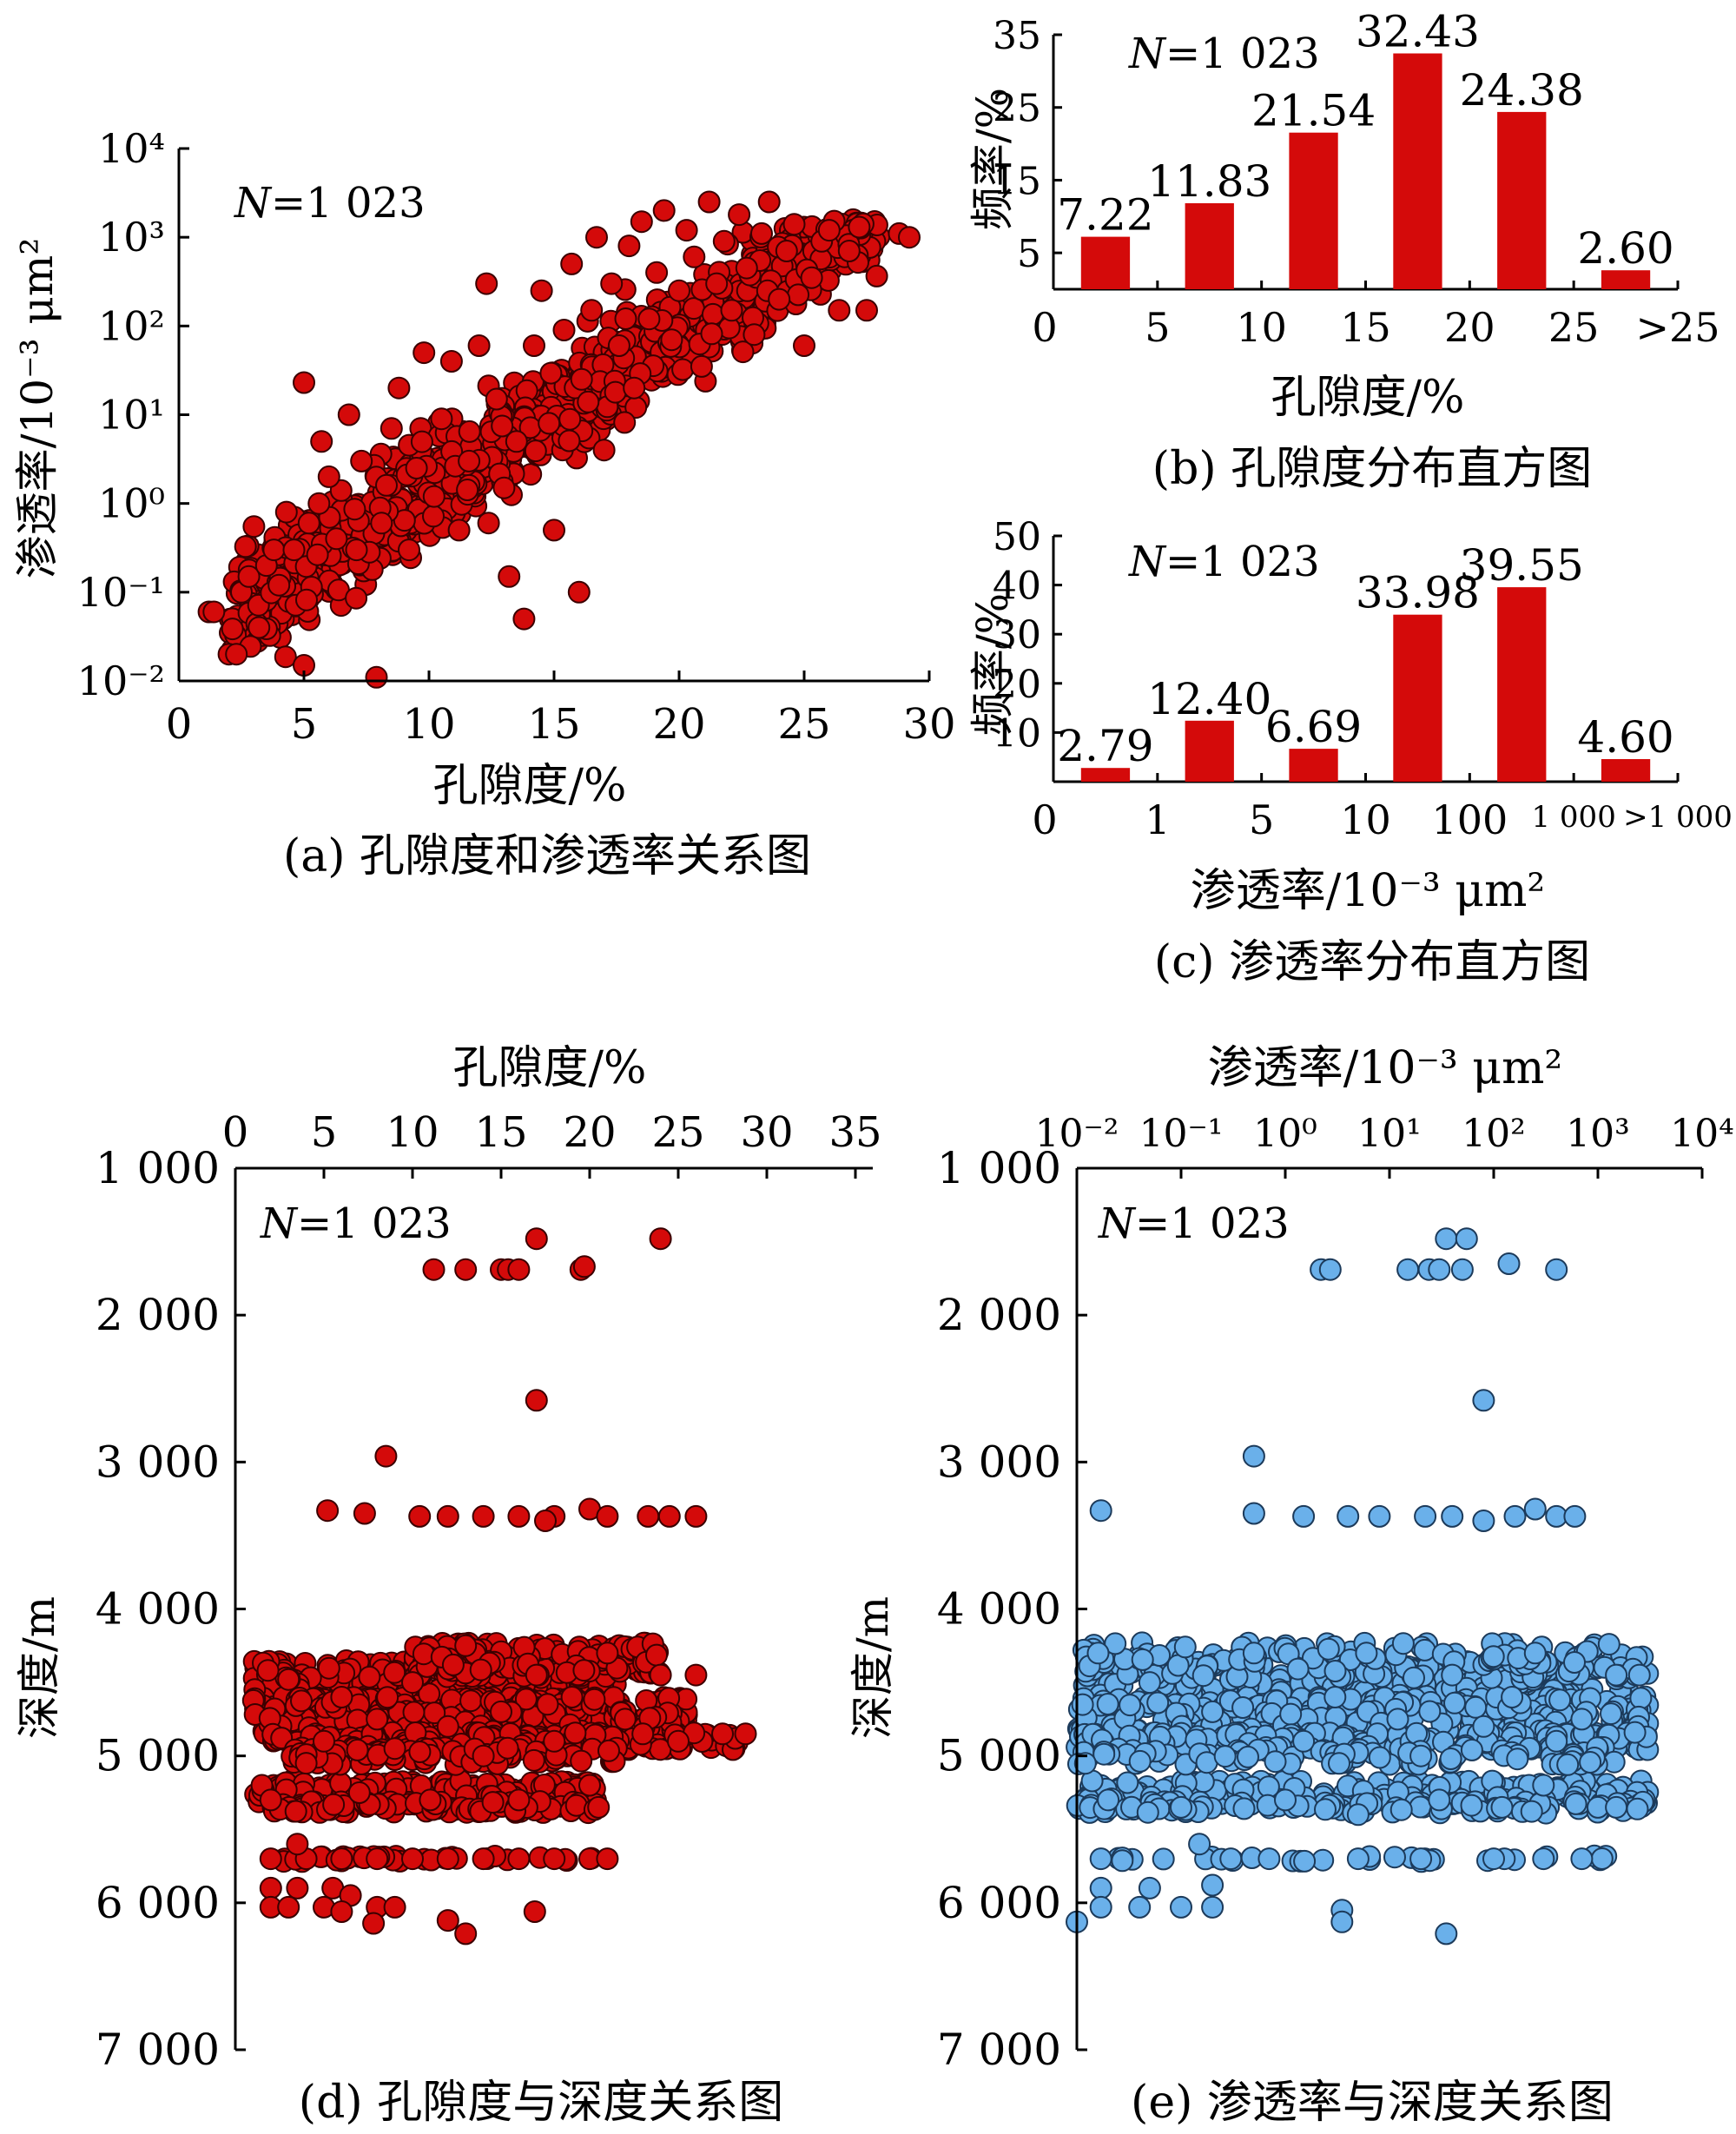  I want to click on bar-value-label: 24.38, so click(1522, 91).